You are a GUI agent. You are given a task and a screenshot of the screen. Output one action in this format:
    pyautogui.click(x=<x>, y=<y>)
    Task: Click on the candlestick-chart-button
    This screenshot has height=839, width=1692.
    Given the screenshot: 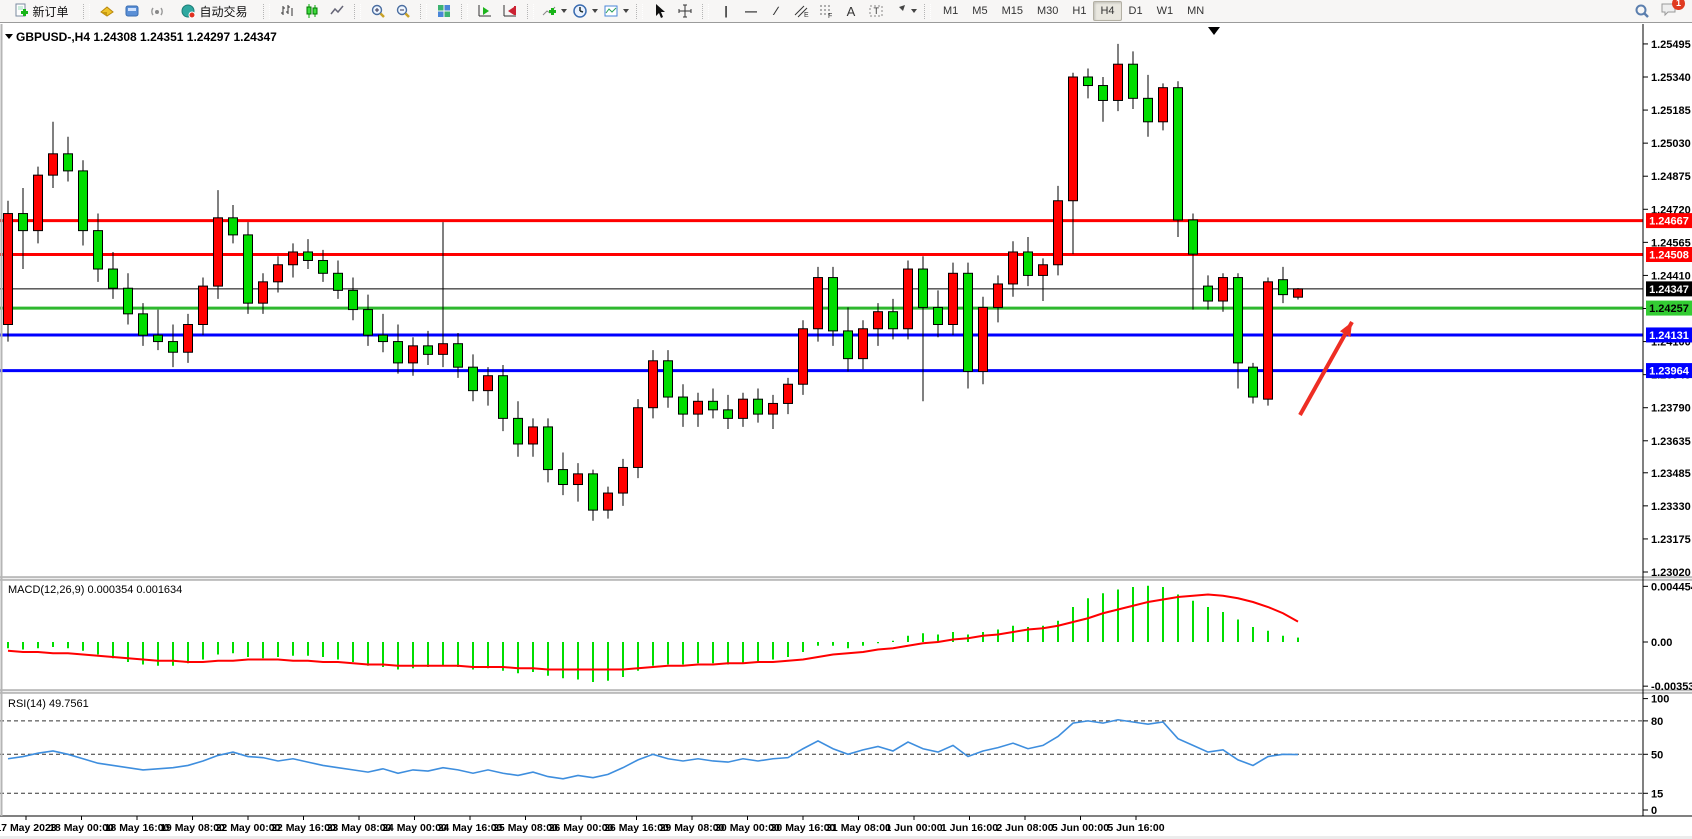 What is the action you would take?
    pyautogui.click(x=312, y=11)
    